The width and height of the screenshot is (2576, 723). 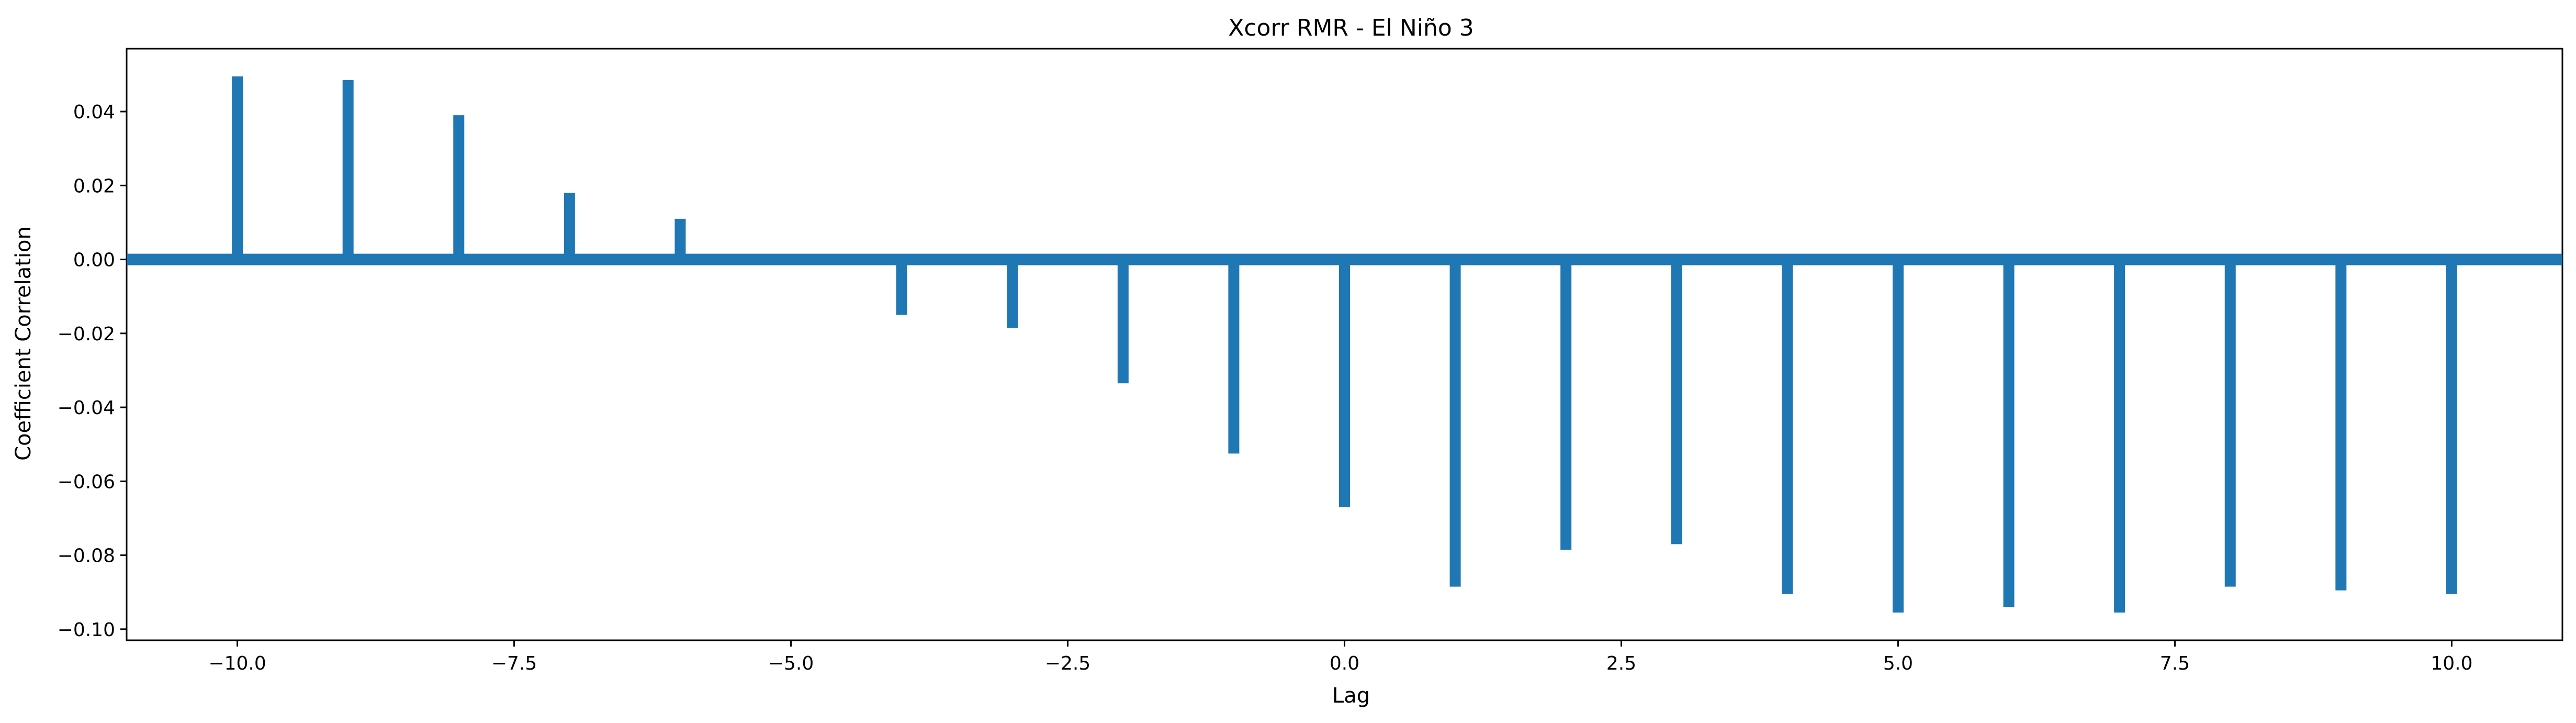 I want to click on x-tick-label: 0.0, so click(x=1344, y=663).